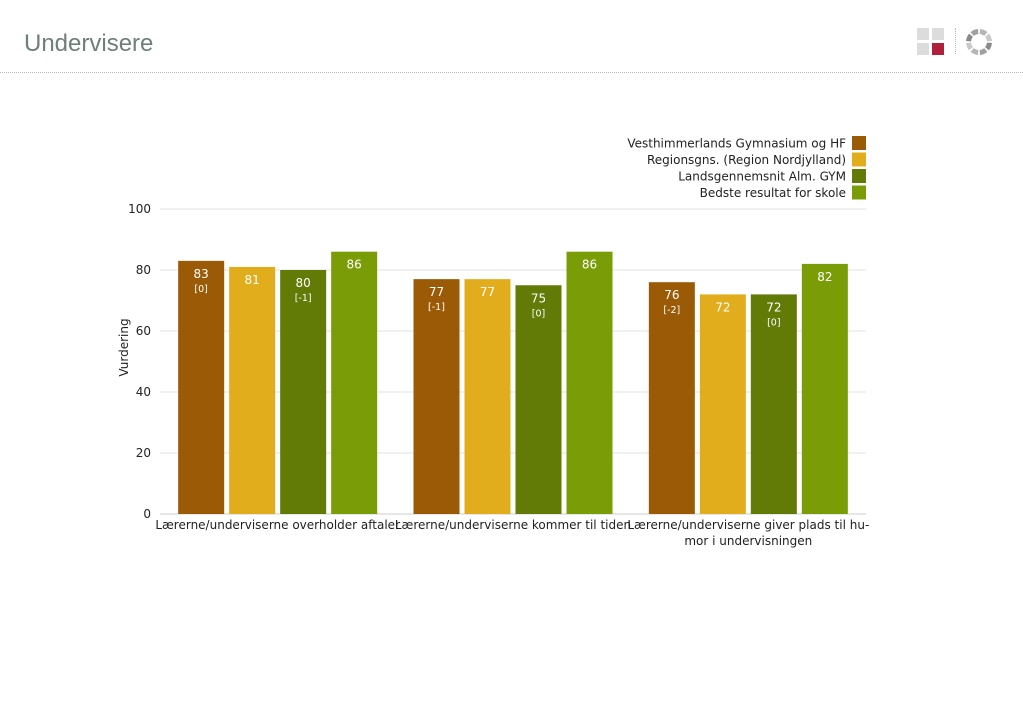 The image size is (1023, 723). What do you see at coordinates (252, 280) in the screenshot?
I see `data-label: 81` at bounding box center [252, 280].